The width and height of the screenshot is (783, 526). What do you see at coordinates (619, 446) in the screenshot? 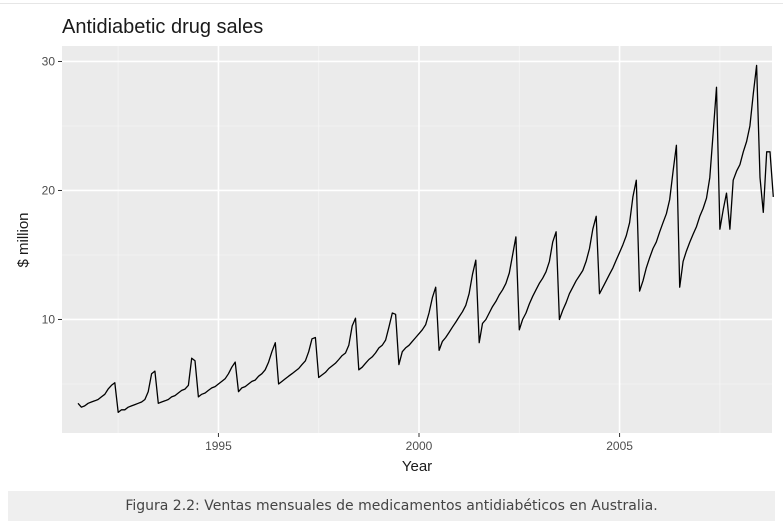
I see `x-tick-label: 2005` at bounding box center [619, 446].